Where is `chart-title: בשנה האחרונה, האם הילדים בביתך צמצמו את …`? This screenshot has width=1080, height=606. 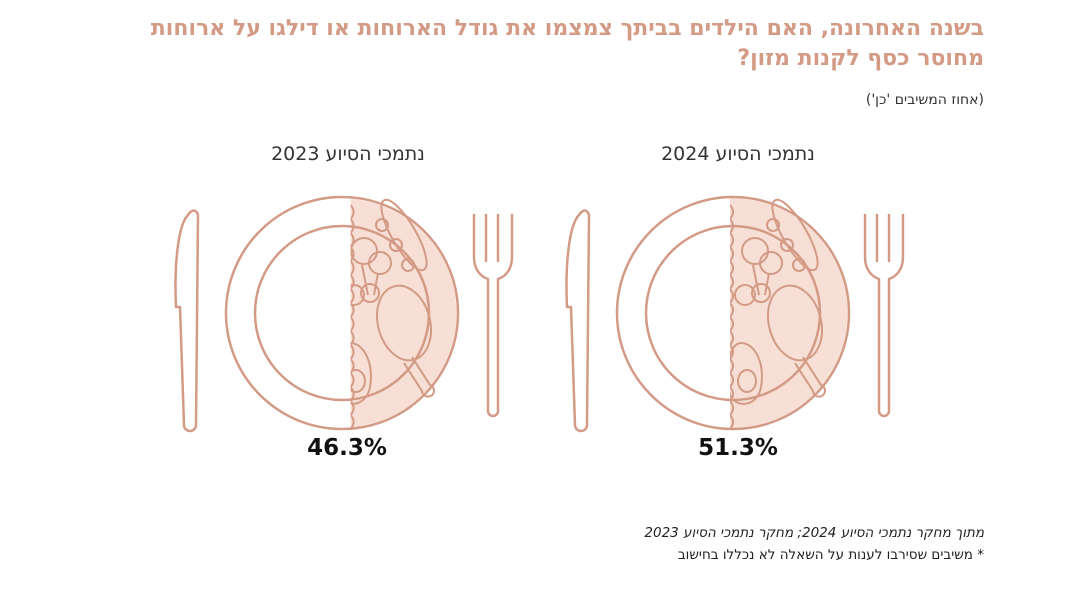
chart-title: בשנה האחרונה, האם הילדים בביתך צמצמו את … is located at coordinates (567, 43).